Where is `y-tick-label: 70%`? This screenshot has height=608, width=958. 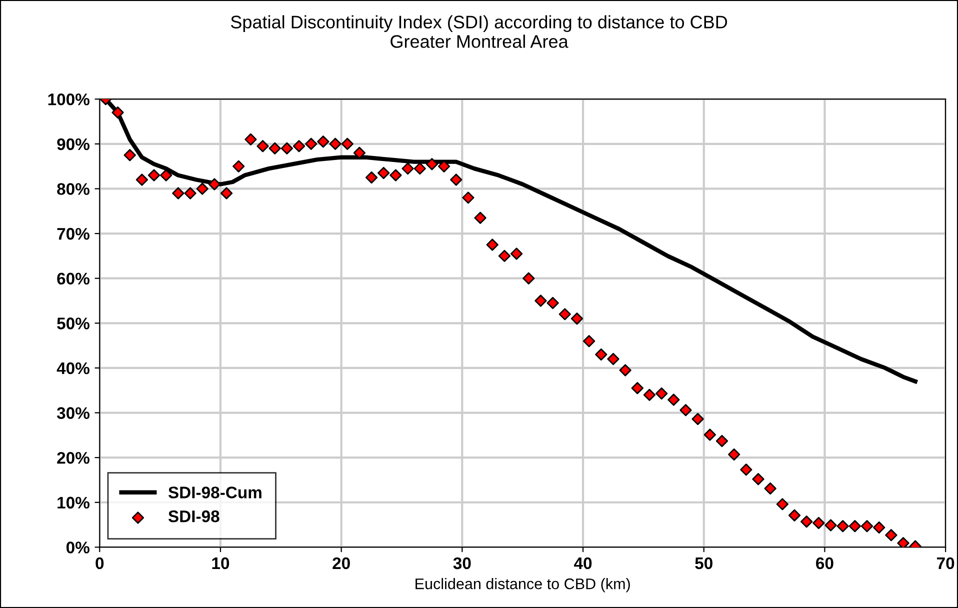 y-tick-label: 70% is located at coordinates (73, 234).